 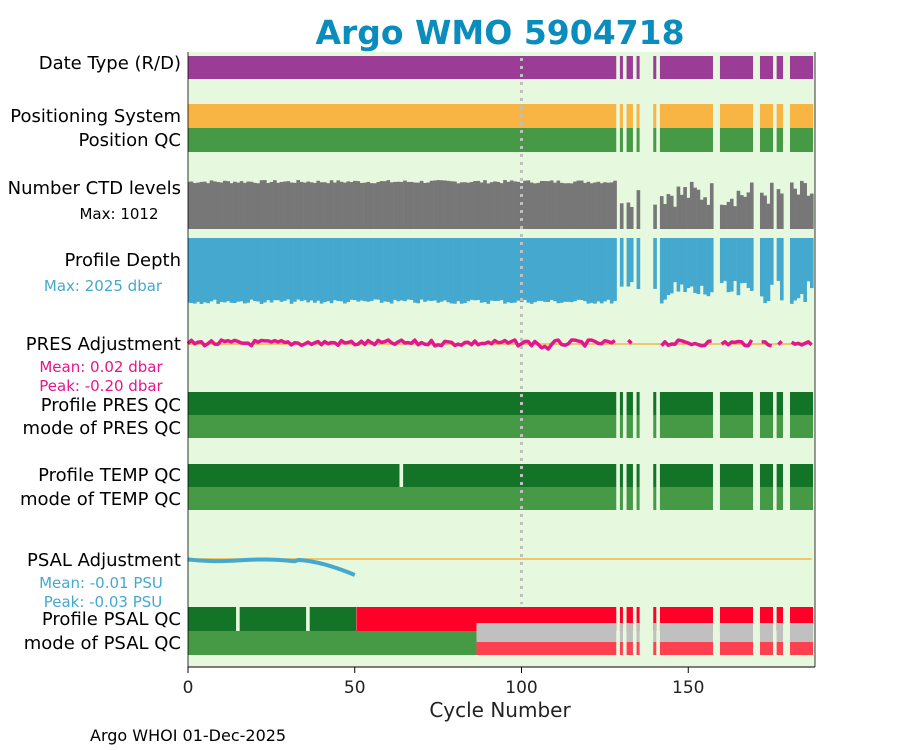 I want to click on row-posqc, so click(x=501, y=140).